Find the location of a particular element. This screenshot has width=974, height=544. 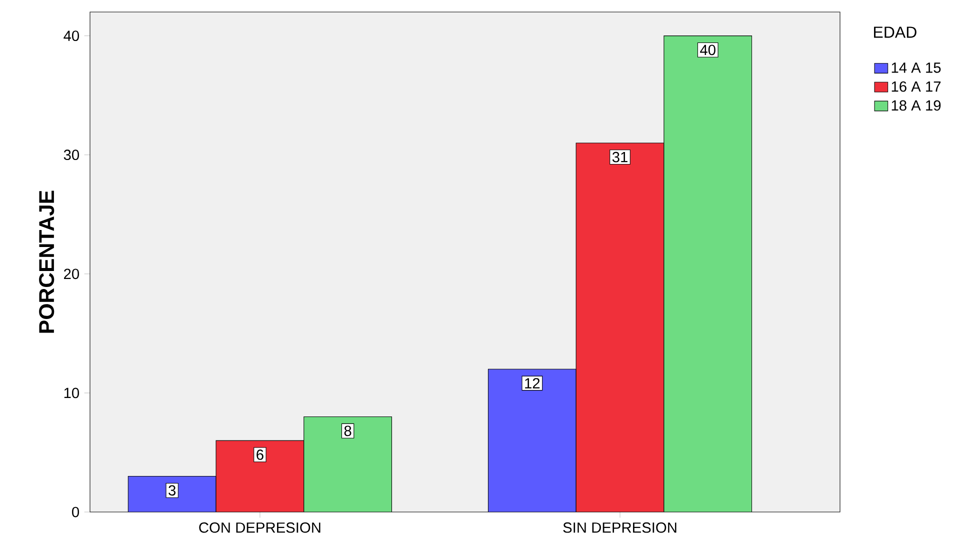

legend-title: EDAD is located at coordinates (895, 32).